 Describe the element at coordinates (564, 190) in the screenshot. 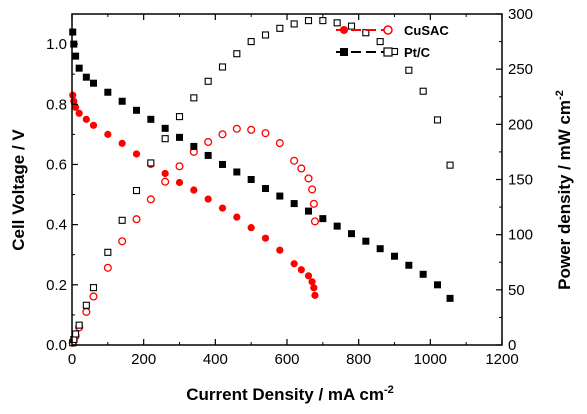

I see `y-right-axis-title: Power density / mW cm-2` at that location.